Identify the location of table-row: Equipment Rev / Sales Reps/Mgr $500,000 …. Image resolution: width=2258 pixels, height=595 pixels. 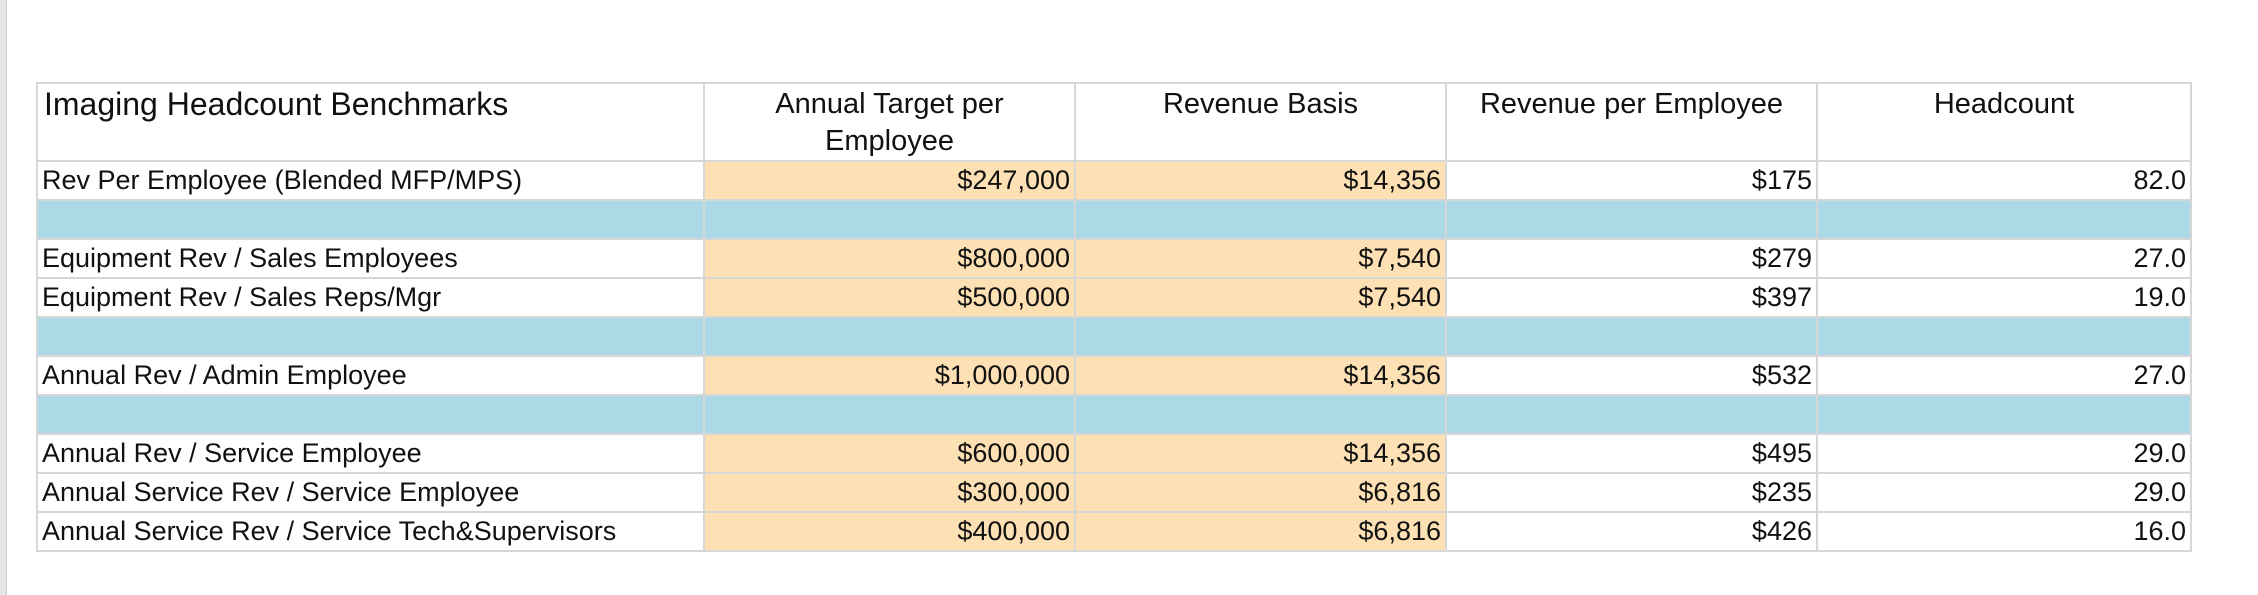
(1114, 298).